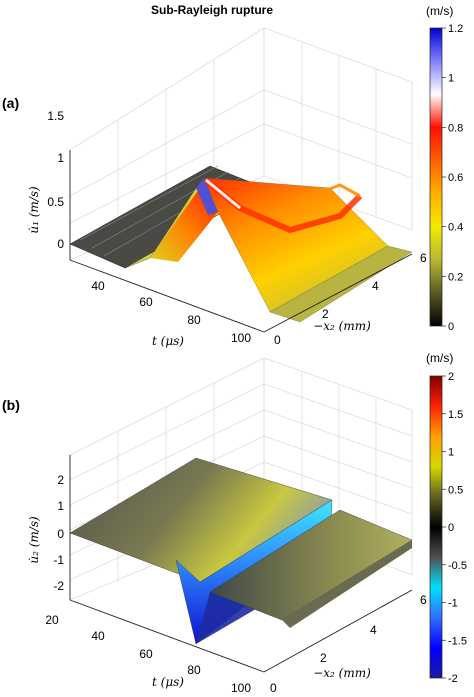 The image size is (474, 697). What do you see at coordinates (212, 10) in the screenshot?
I see `figure-title: Sub-Rayleigh rupture` at bounding box center [212, 10].